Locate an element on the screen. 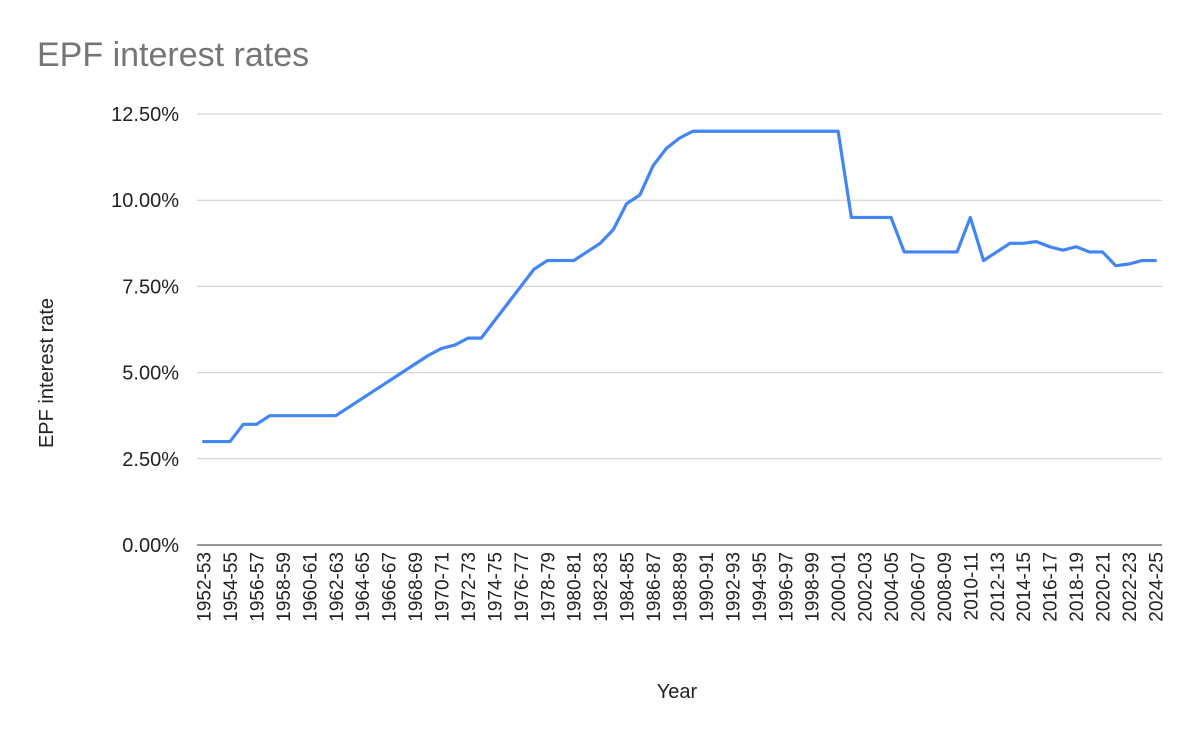 The image size is (1200, 747). x-tick-label: 1968-69 is located at coordinates (416, 587).